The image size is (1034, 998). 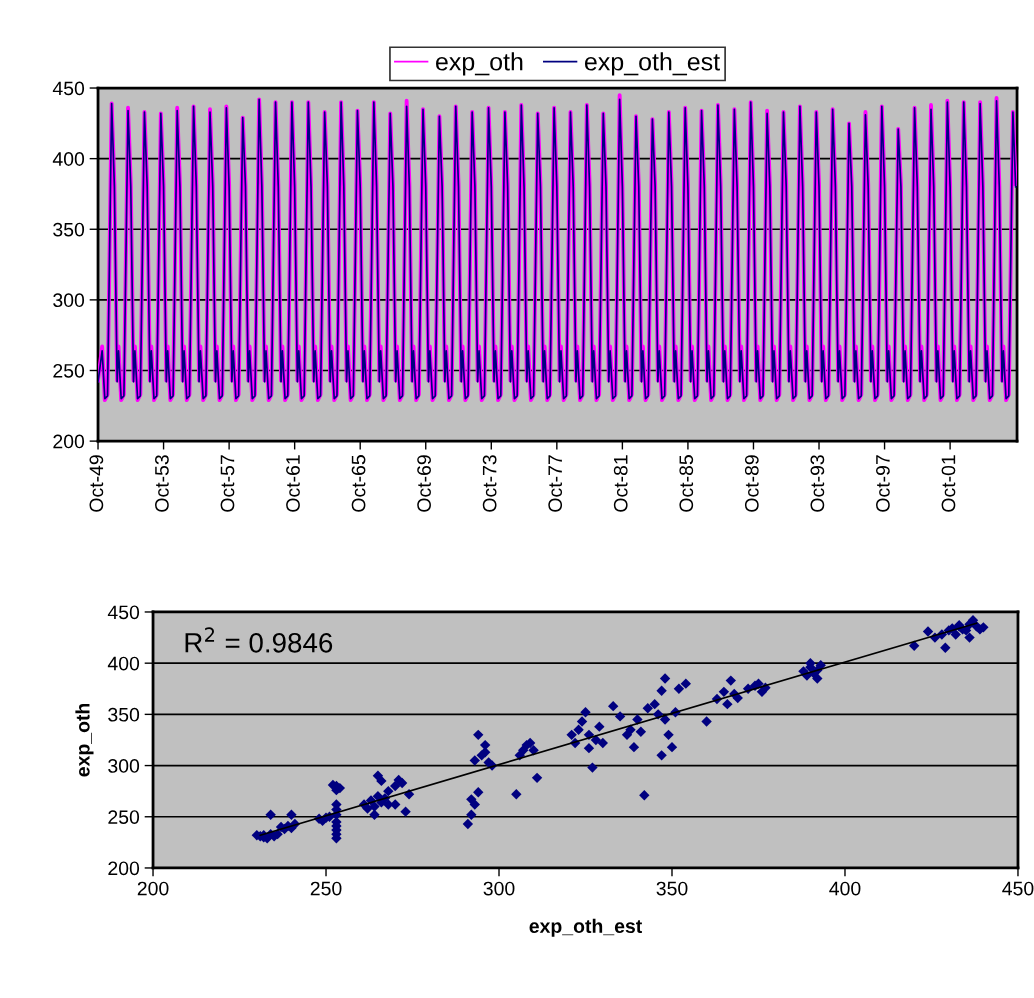 What do you see at coordinates (293, 483) in the screenshot?
I see `x-tick-label: Oct-61` at bounding box center [293, 483].